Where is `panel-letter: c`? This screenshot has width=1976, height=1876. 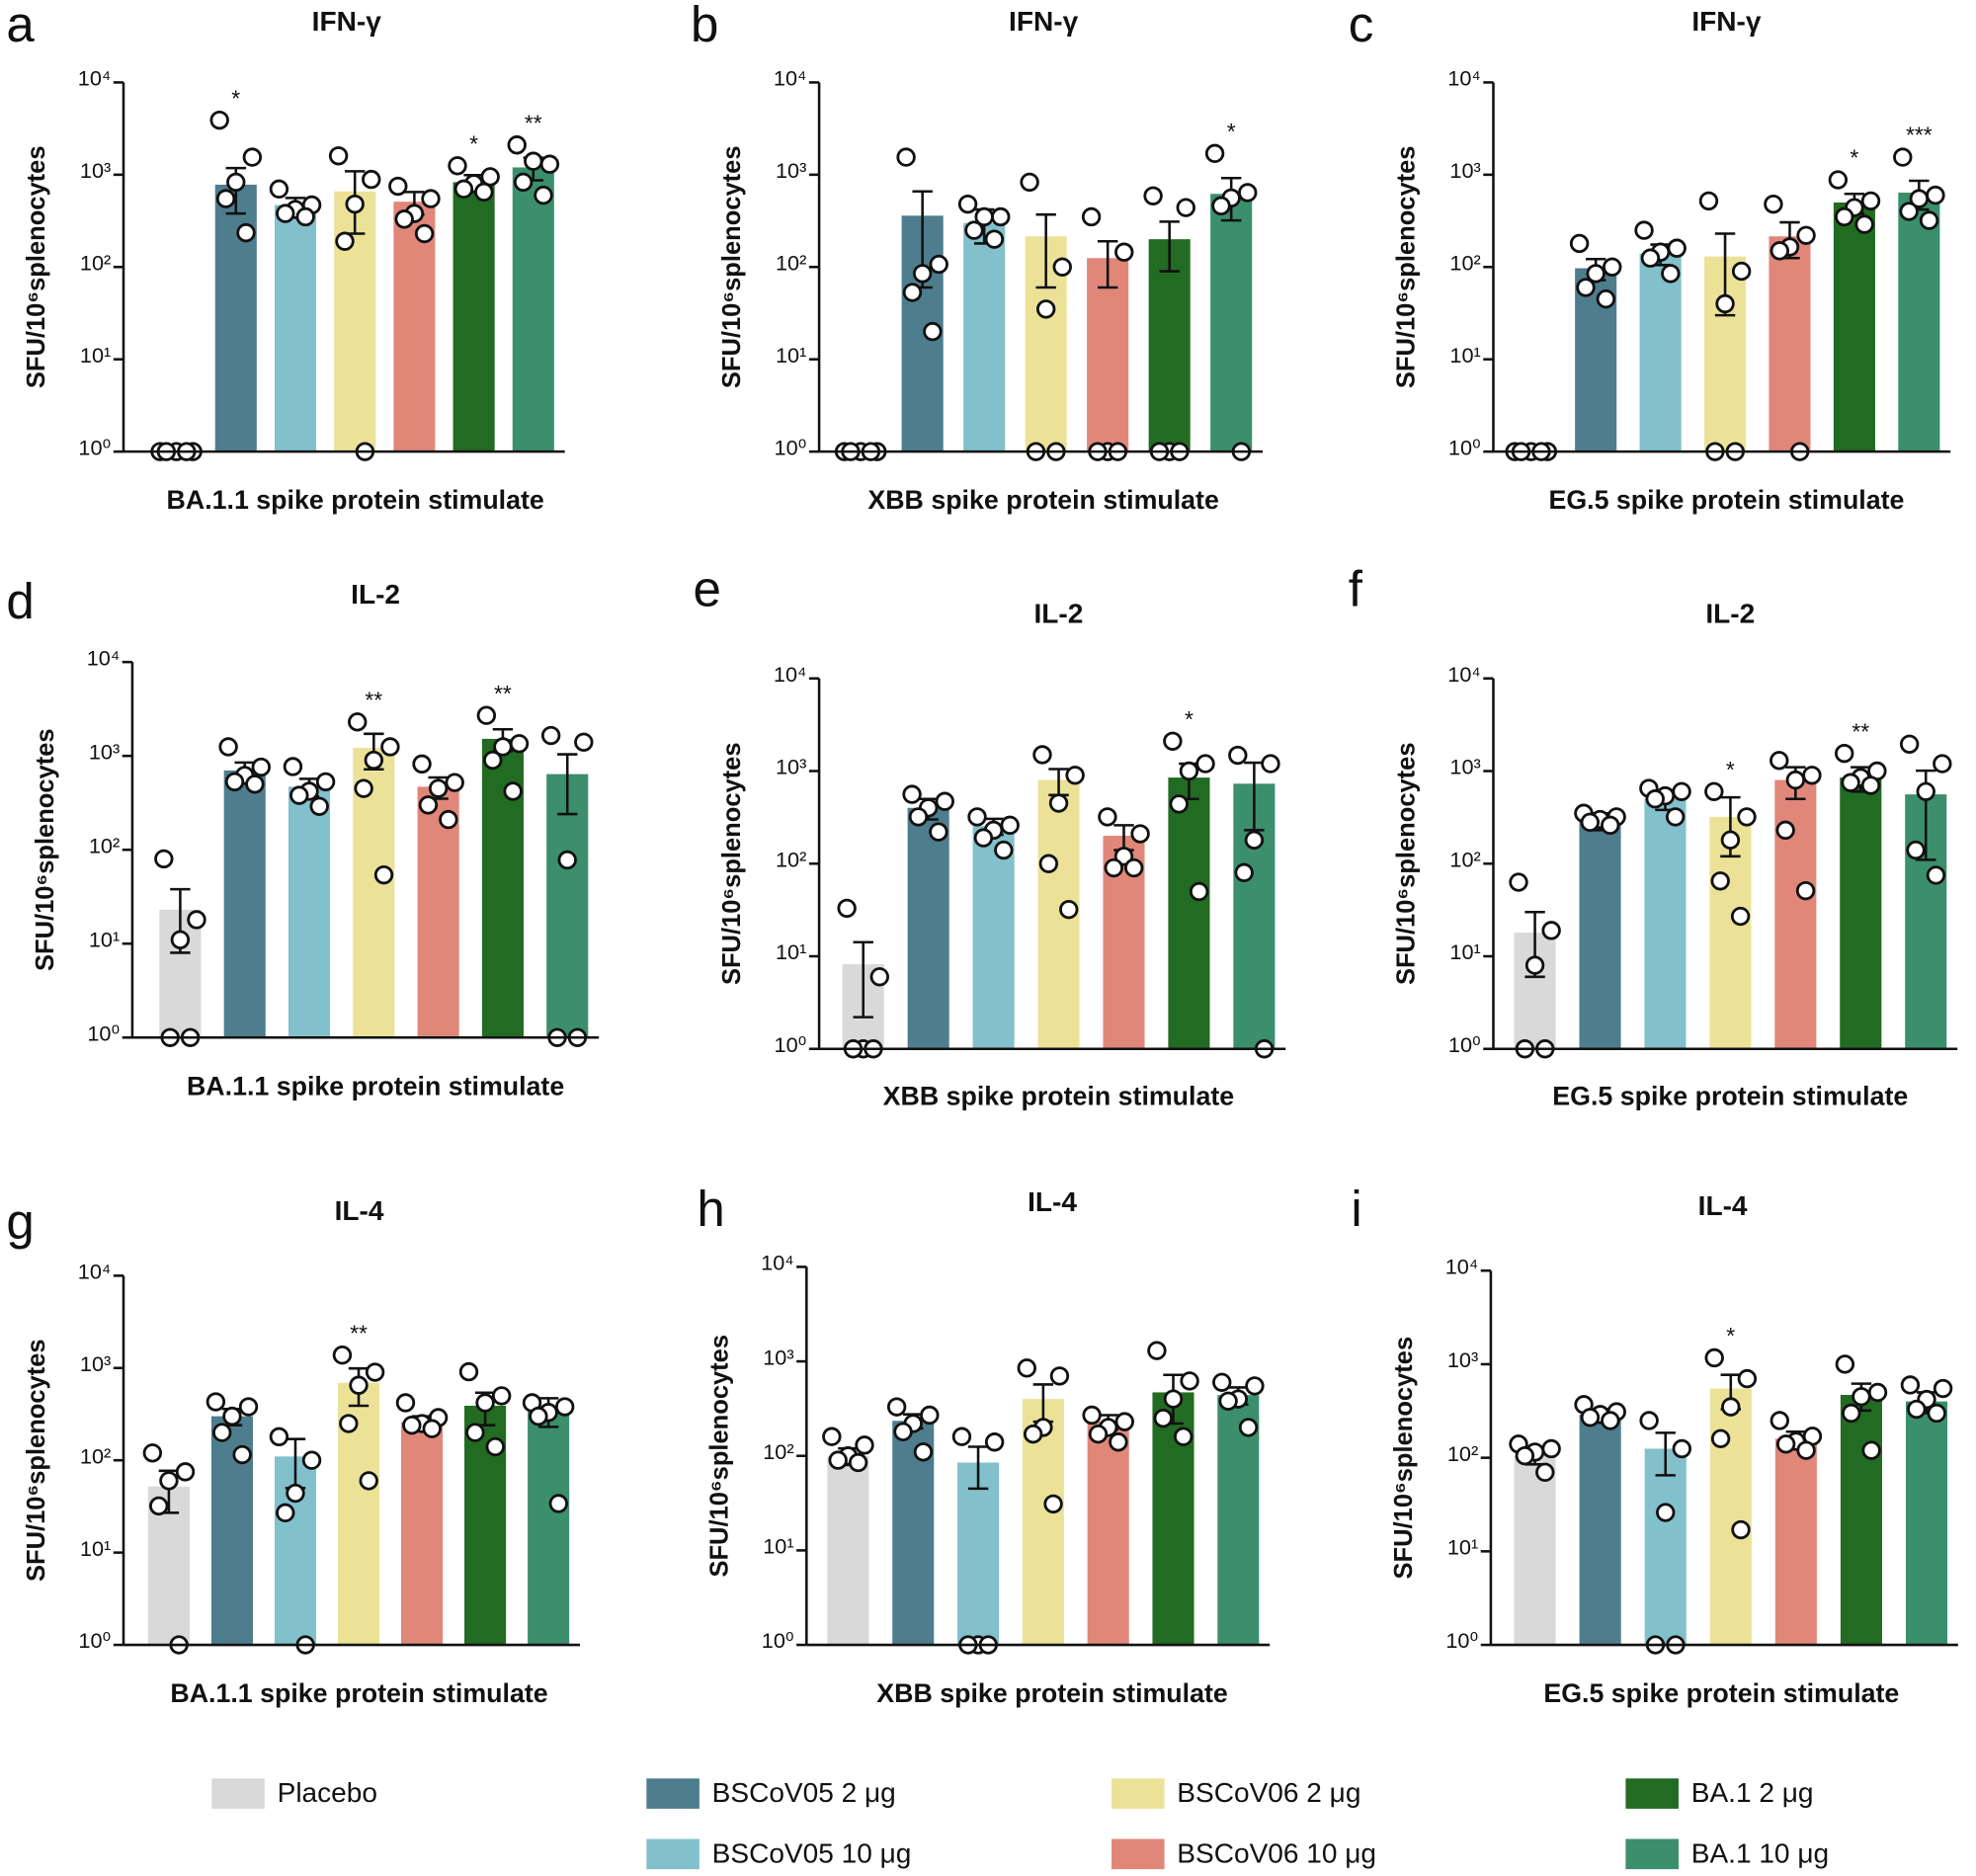 panel-letter: c is located at coordinates (1361, 26).